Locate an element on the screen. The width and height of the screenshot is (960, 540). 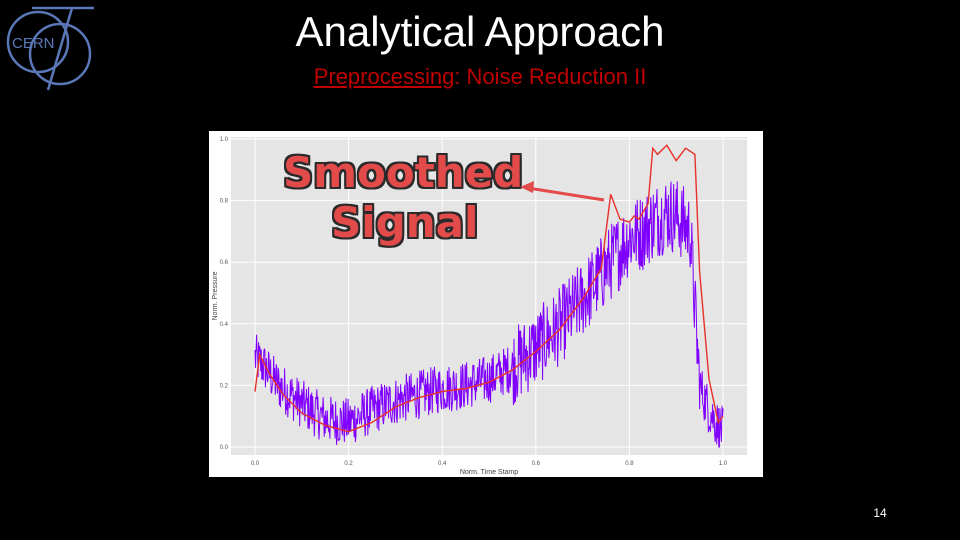
slide-subtitle: Preprocessing: Noise Reduction II is located at coordinates (480, 77).